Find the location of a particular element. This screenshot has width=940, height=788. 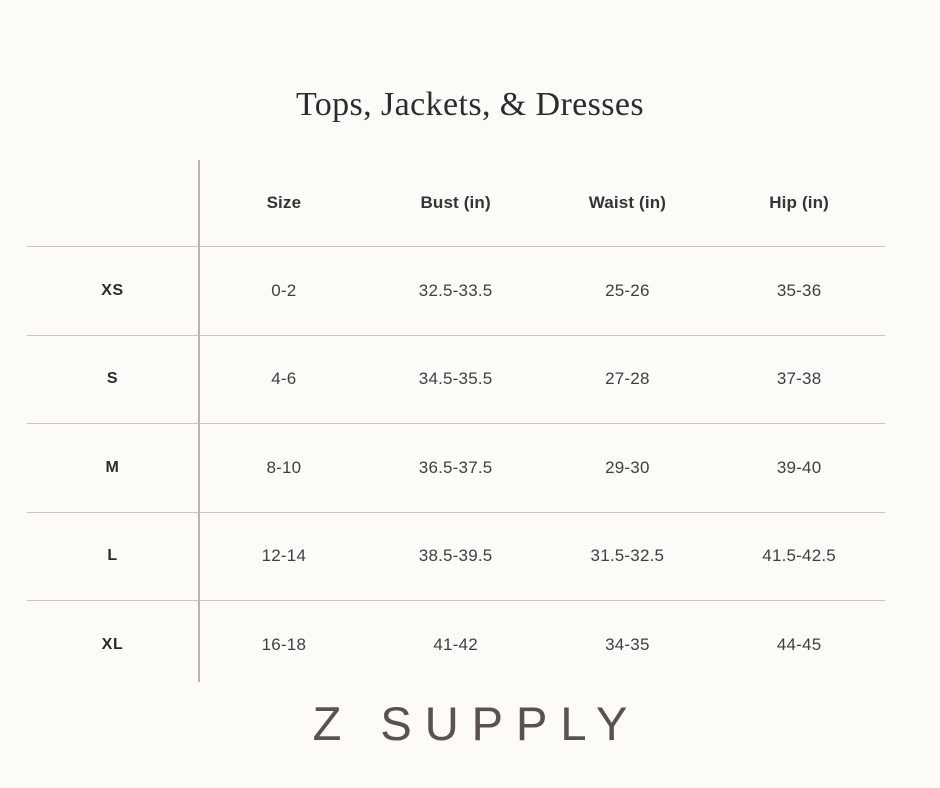

cell-l-waist: 31.5-32.5 is located at coordinates (627, 556).